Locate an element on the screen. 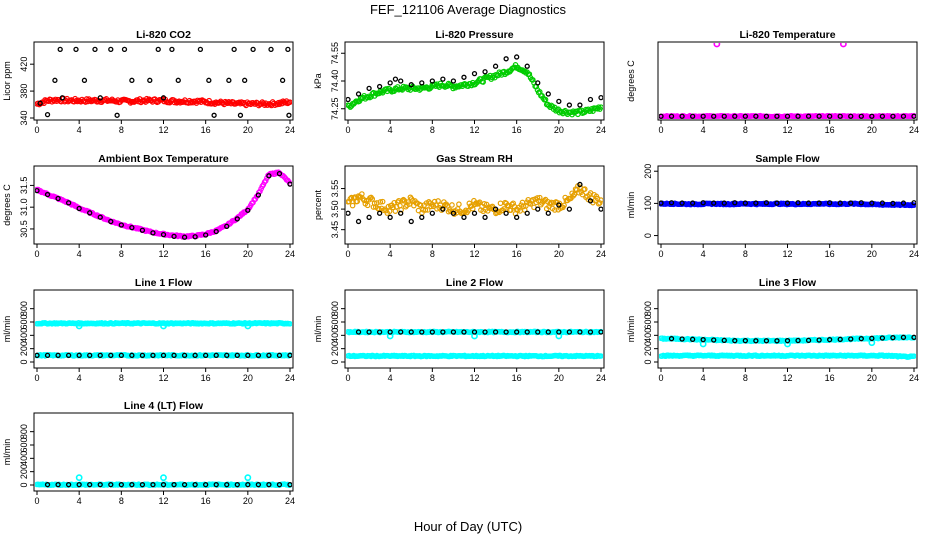  panel-title: Gas Stream RH is located at coordinates (474, 159).